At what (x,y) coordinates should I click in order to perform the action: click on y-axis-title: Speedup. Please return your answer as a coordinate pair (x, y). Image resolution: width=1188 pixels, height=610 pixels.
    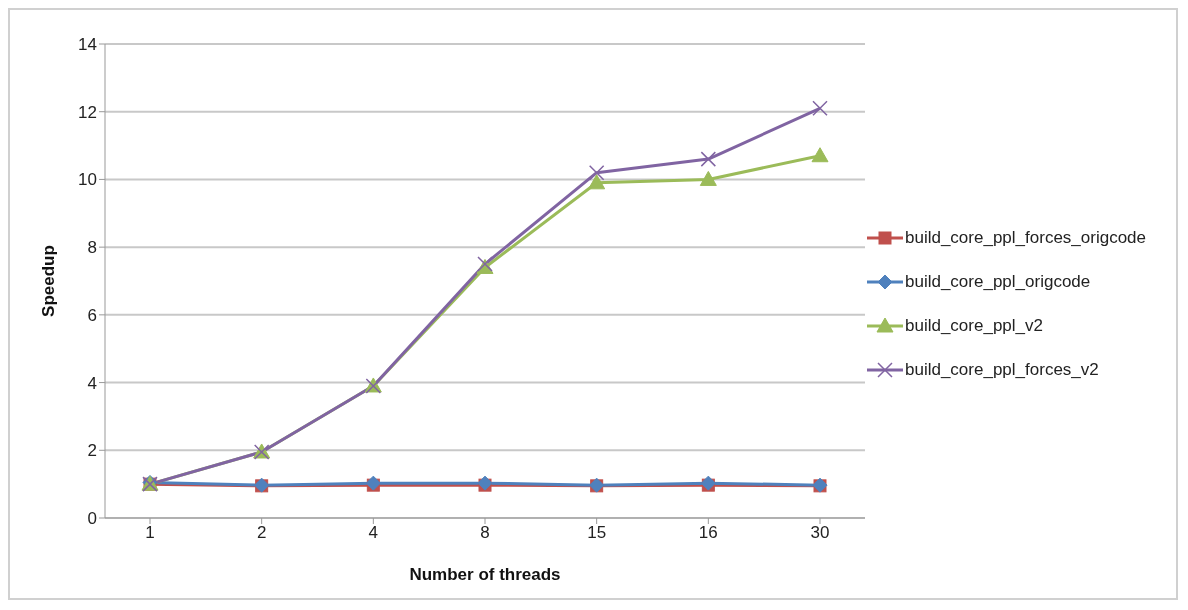
    Looking at the image, I should click on (49, 281).